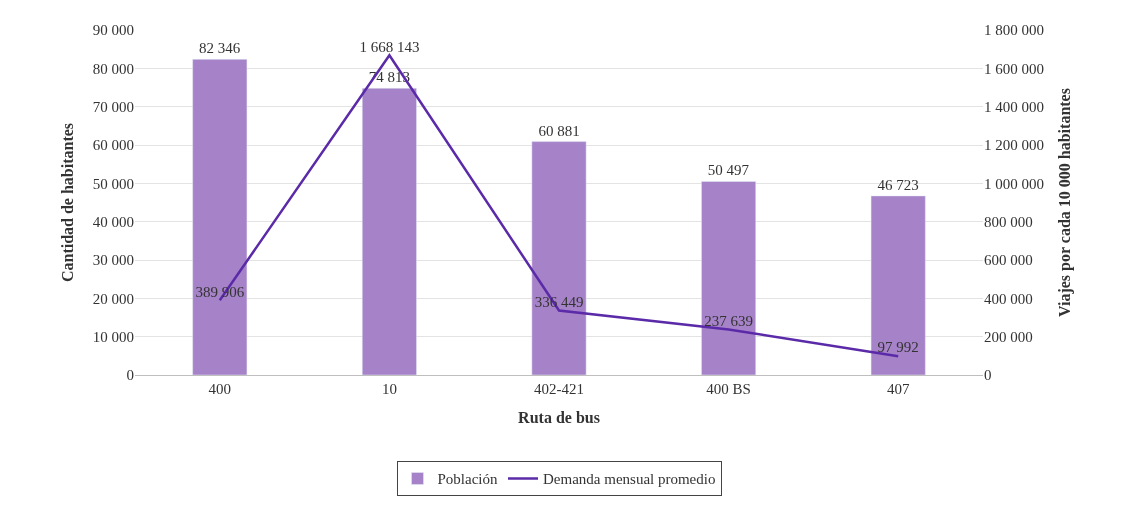 Image resolution: width=1128 pixels, height=508 pixels. What do you see at coordinates (113, 221) in the screenshot?
I see `y-tick-label: 40 000` at bounding box center [113, 221].